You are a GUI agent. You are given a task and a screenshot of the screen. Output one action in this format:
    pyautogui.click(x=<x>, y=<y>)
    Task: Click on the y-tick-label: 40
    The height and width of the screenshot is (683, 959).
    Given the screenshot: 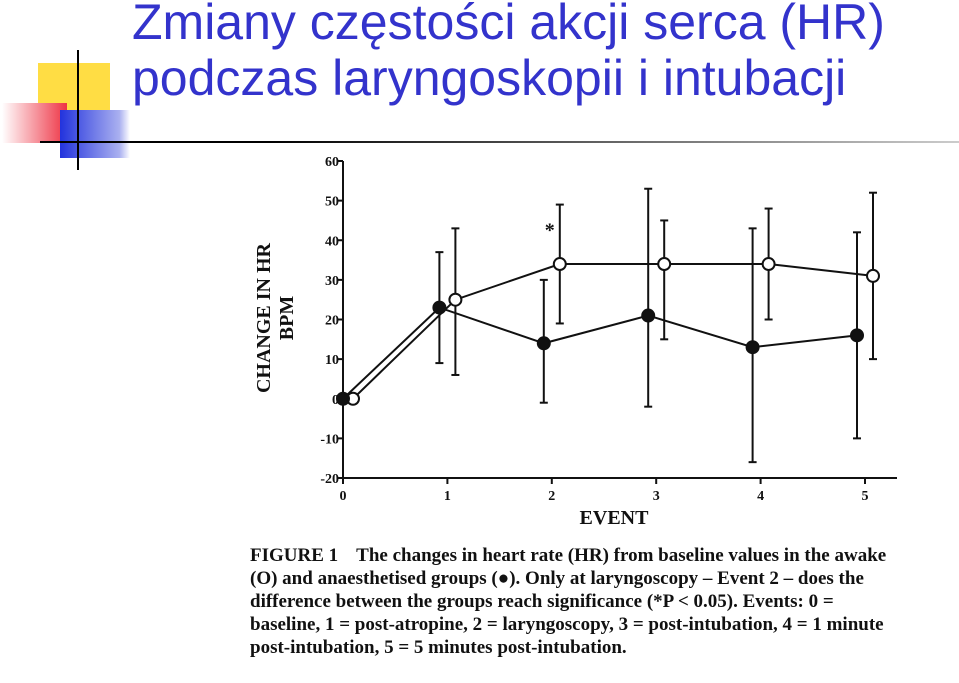 What is the action you would take?
    pyautogui.click(x=332, y=241)
    